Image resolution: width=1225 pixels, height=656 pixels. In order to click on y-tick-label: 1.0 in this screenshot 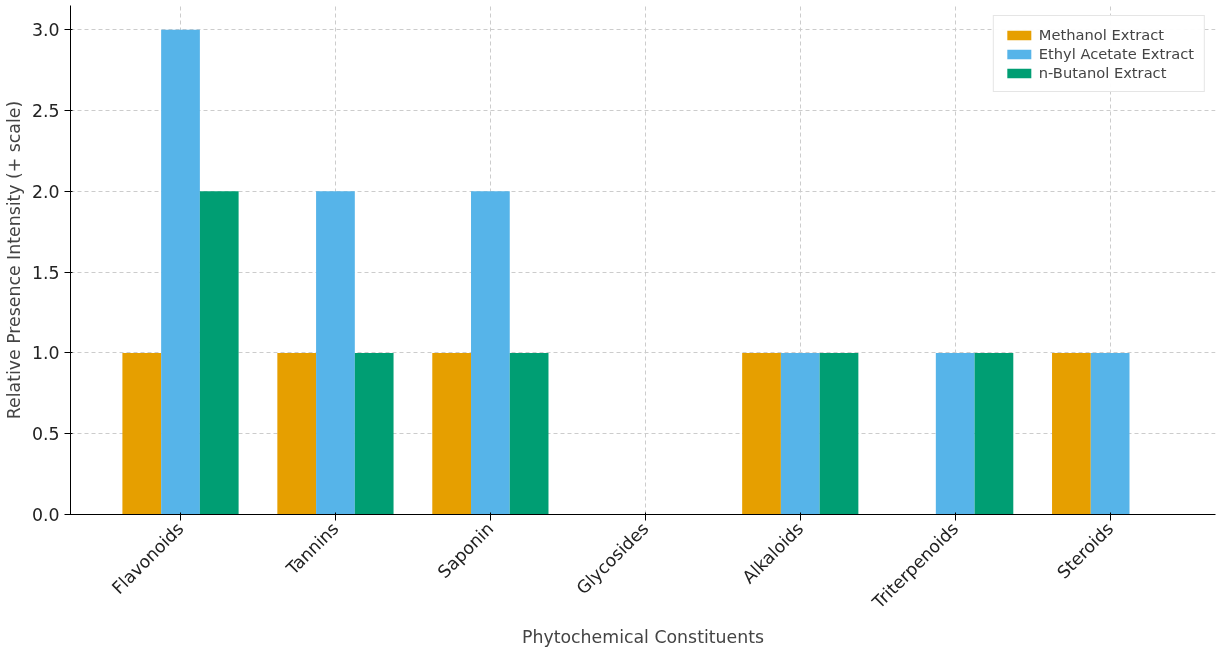, I will do `click(45, 353)`.